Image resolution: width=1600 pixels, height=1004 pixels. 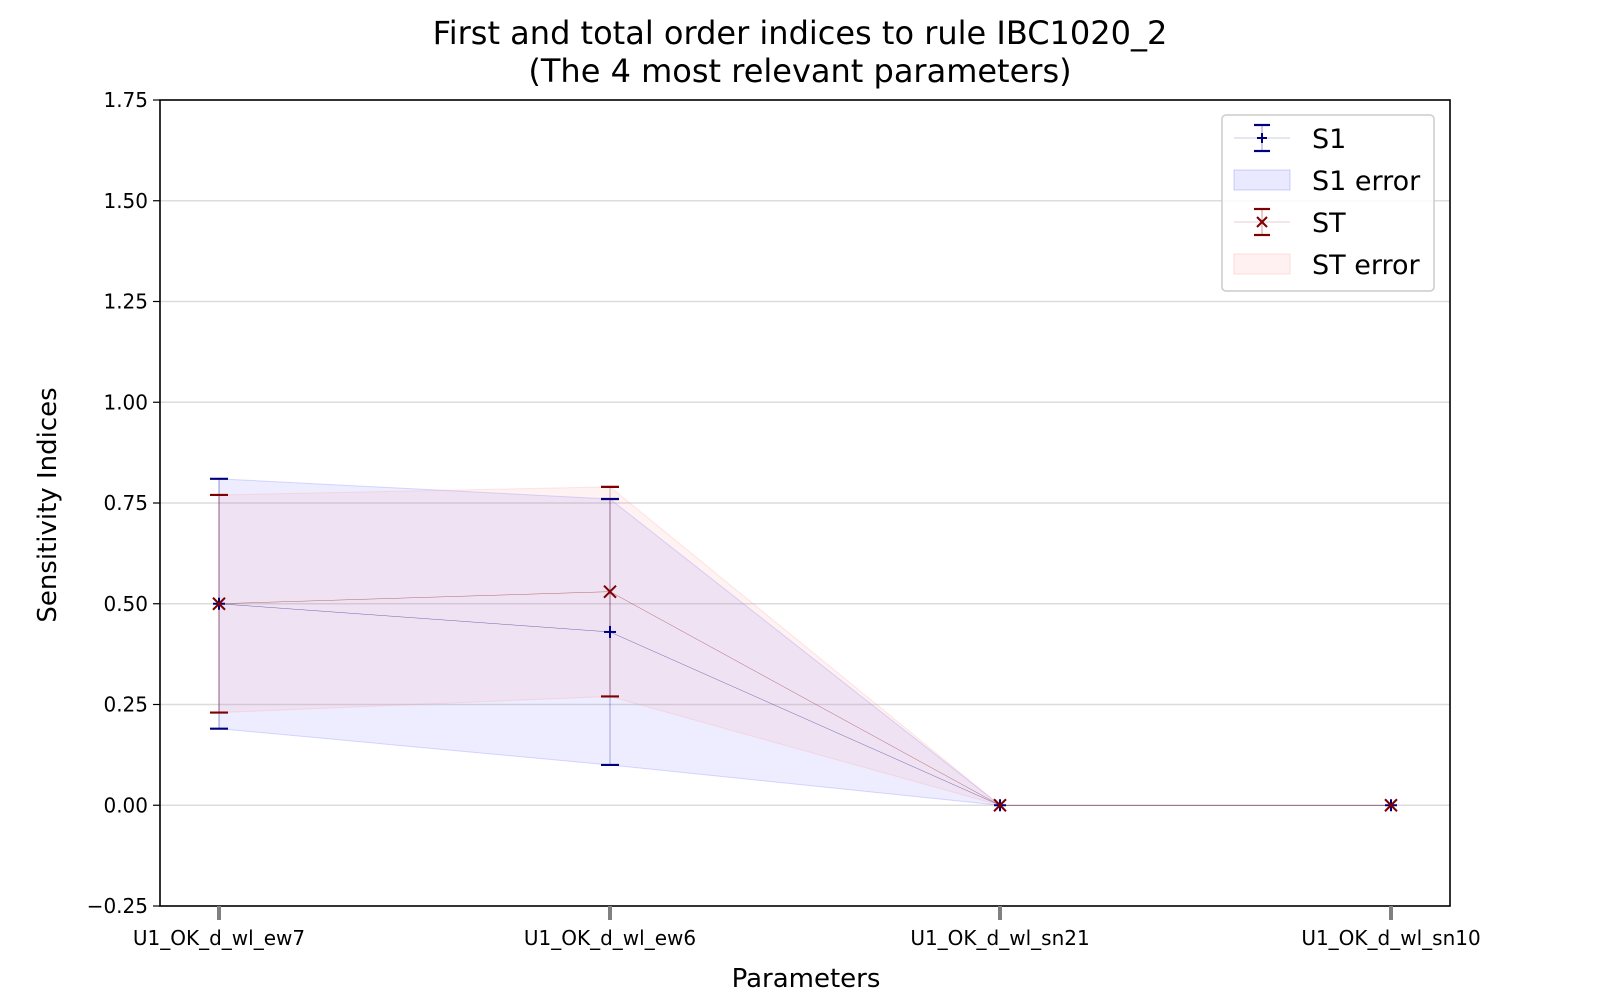 I want to click on y-tick-label: 0.50, so click(x=125, y=604).